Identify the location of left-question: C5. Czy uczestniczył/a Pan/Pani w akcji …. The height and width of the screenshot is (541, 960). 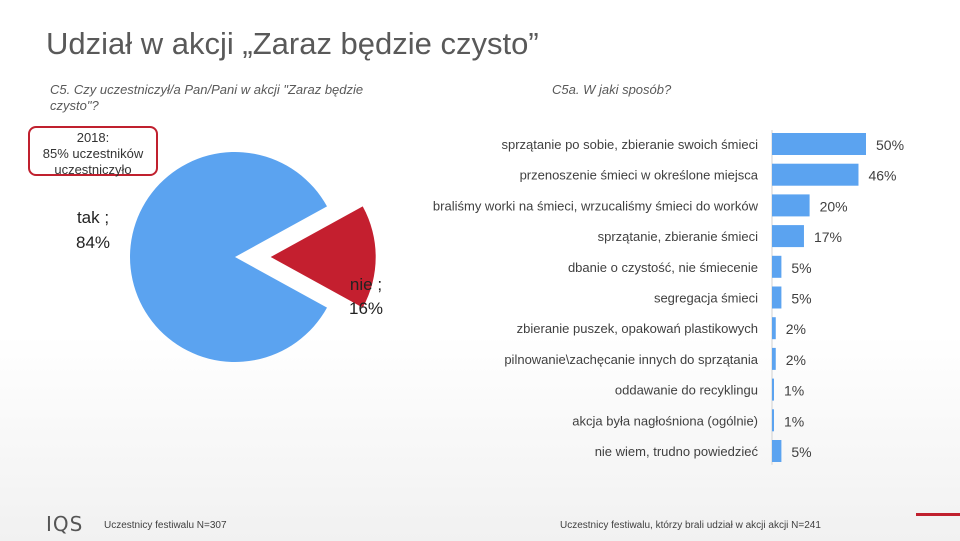
(207, 97).